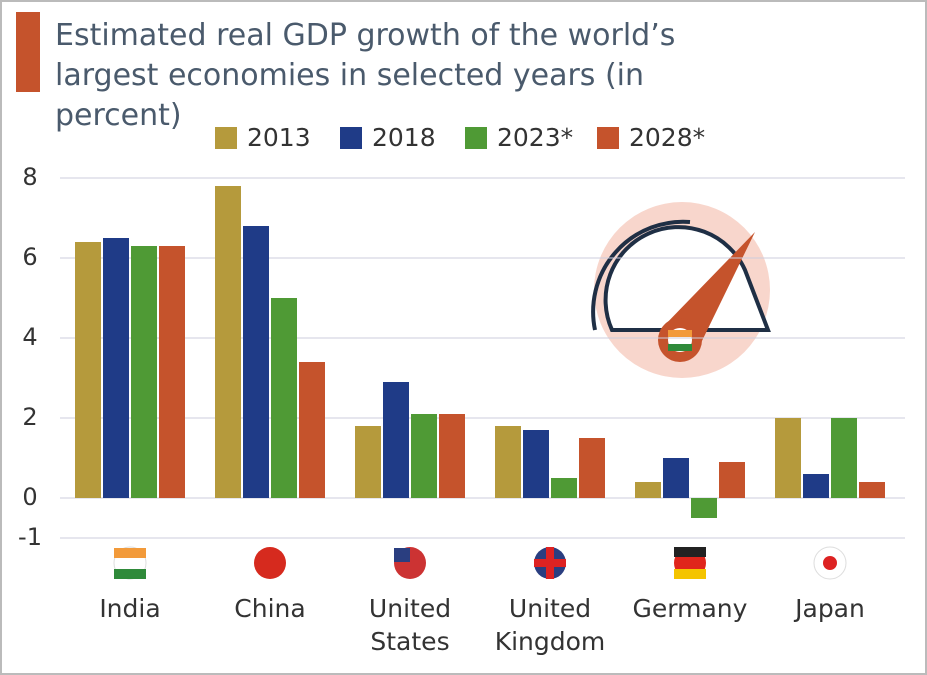 Image resolution: width=927 pixels, height=675 pixels. I want to click on y-tick-label: 6, so click(29, 257).